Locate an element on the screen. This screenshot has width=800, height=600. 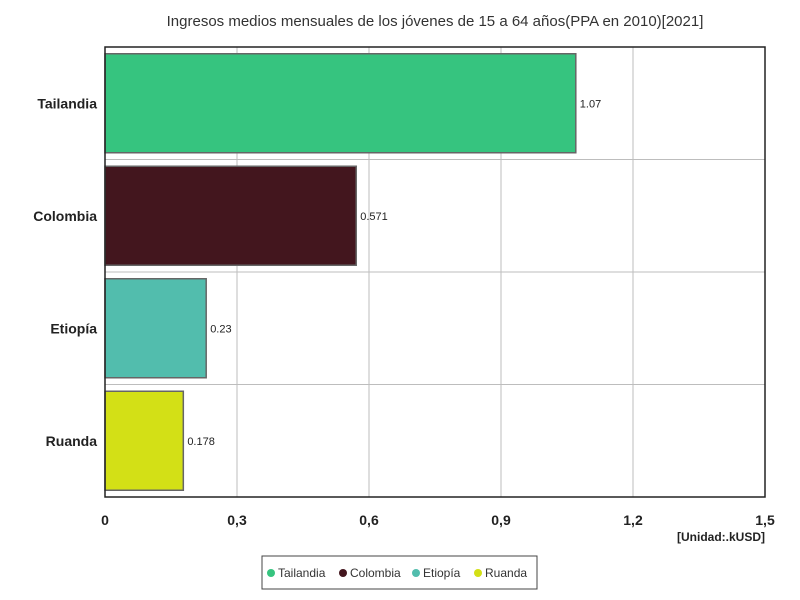
data-label: 0.23 is located at coordinates (220, 329).